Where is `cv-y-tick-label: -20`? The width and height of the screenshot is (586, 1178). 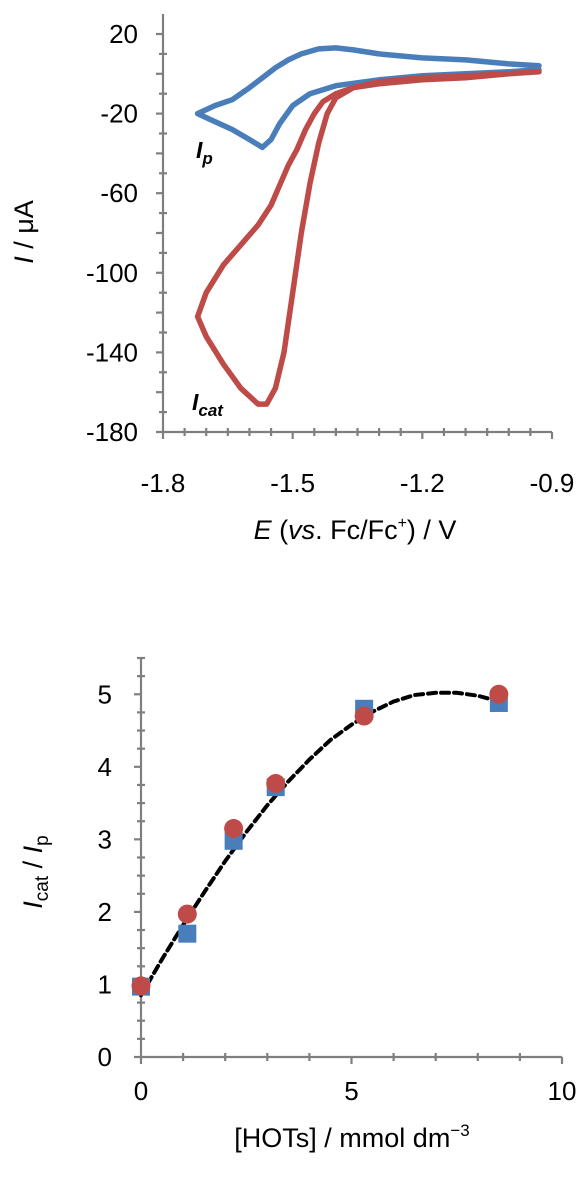
cv-y-tick-label: -20 is located at coordinates (119, 114).